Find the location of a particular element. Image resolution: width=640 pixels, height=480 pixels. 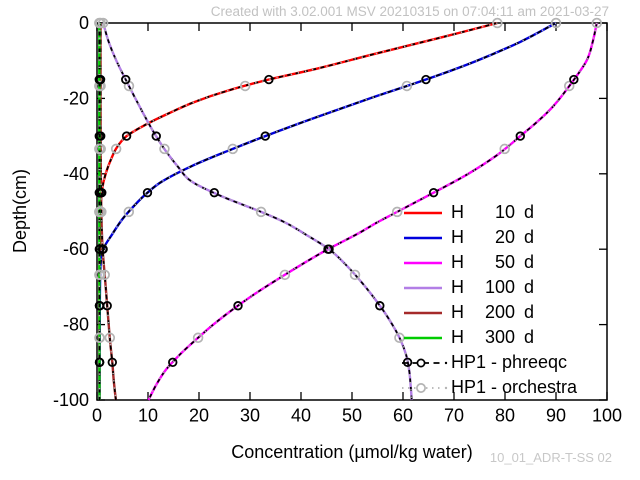

x-tick-label: 50 is located at coordinates (352, 416).